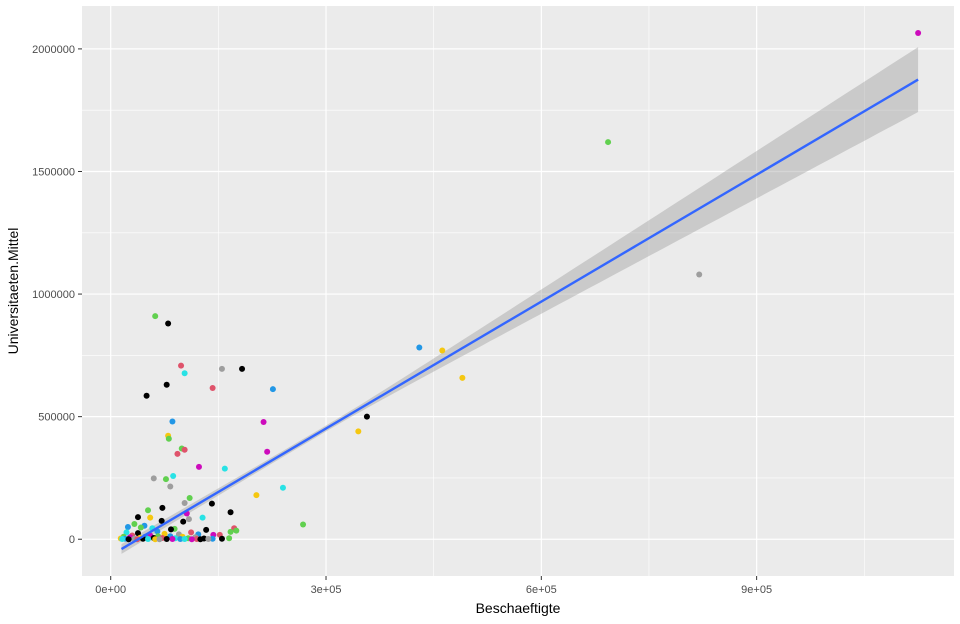 The image size is (960, 624). I want to click on x-tick-label: 3e+05, so click(326, 590).